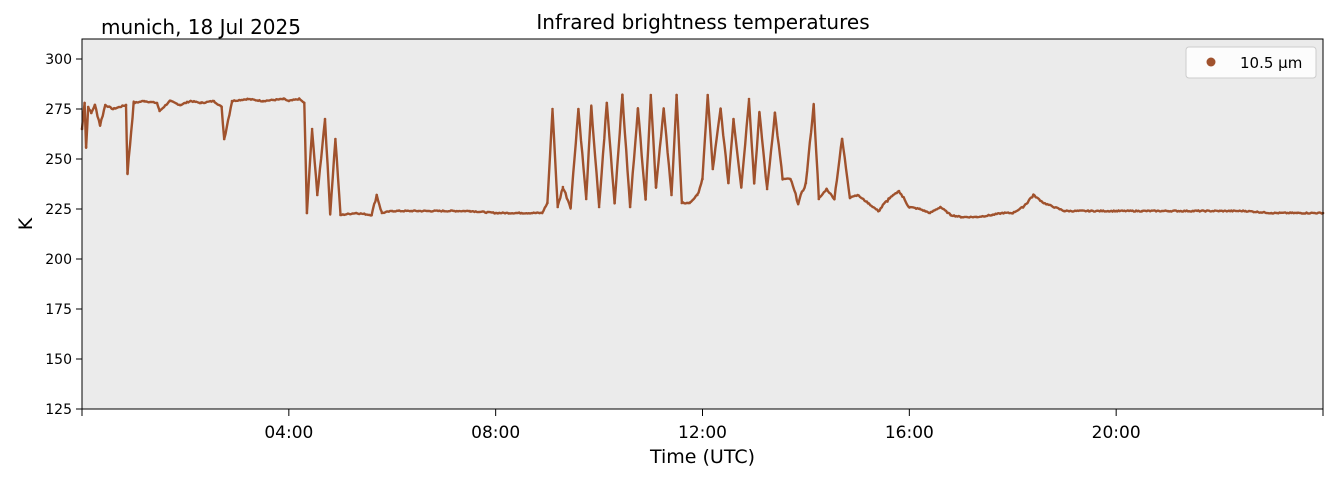 This screenshot has height=478, width=1335. What do you see at coordinates (58, 160) in the screenshot?
I see `y-tick-label: 250` at bounding box center [58, 160].